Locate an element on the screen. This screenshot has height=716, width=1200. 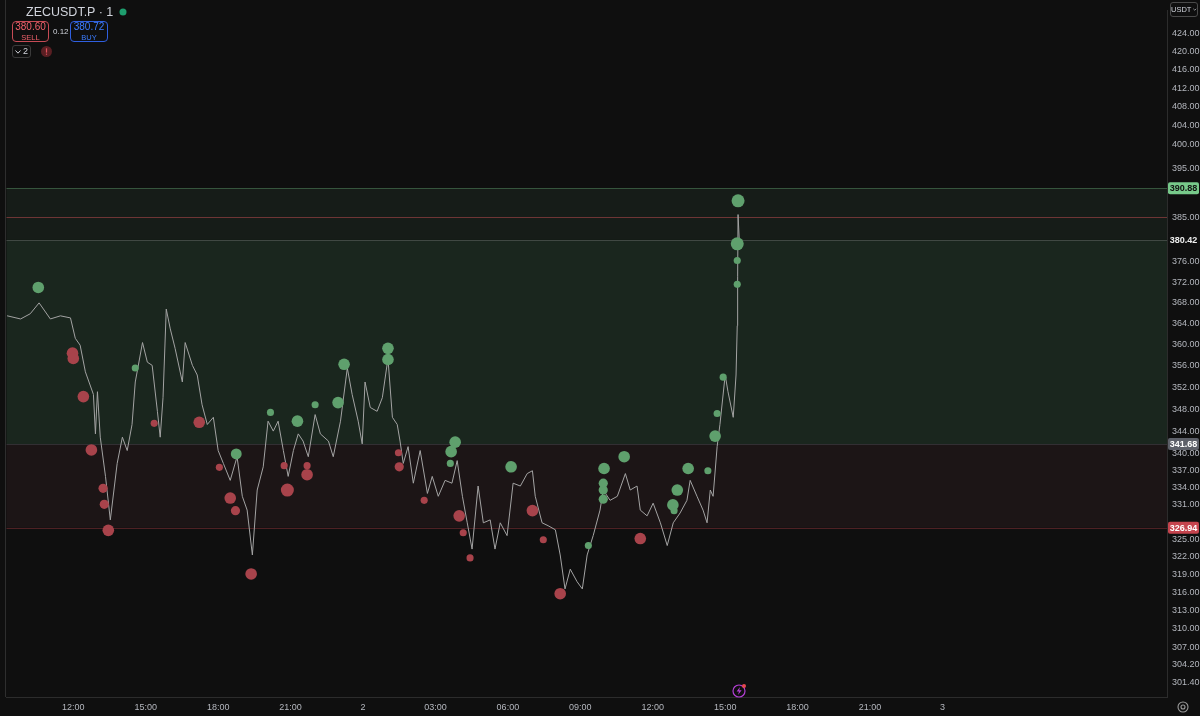
y-tick-label: 404.00 is located at coordinates (1186, 124).